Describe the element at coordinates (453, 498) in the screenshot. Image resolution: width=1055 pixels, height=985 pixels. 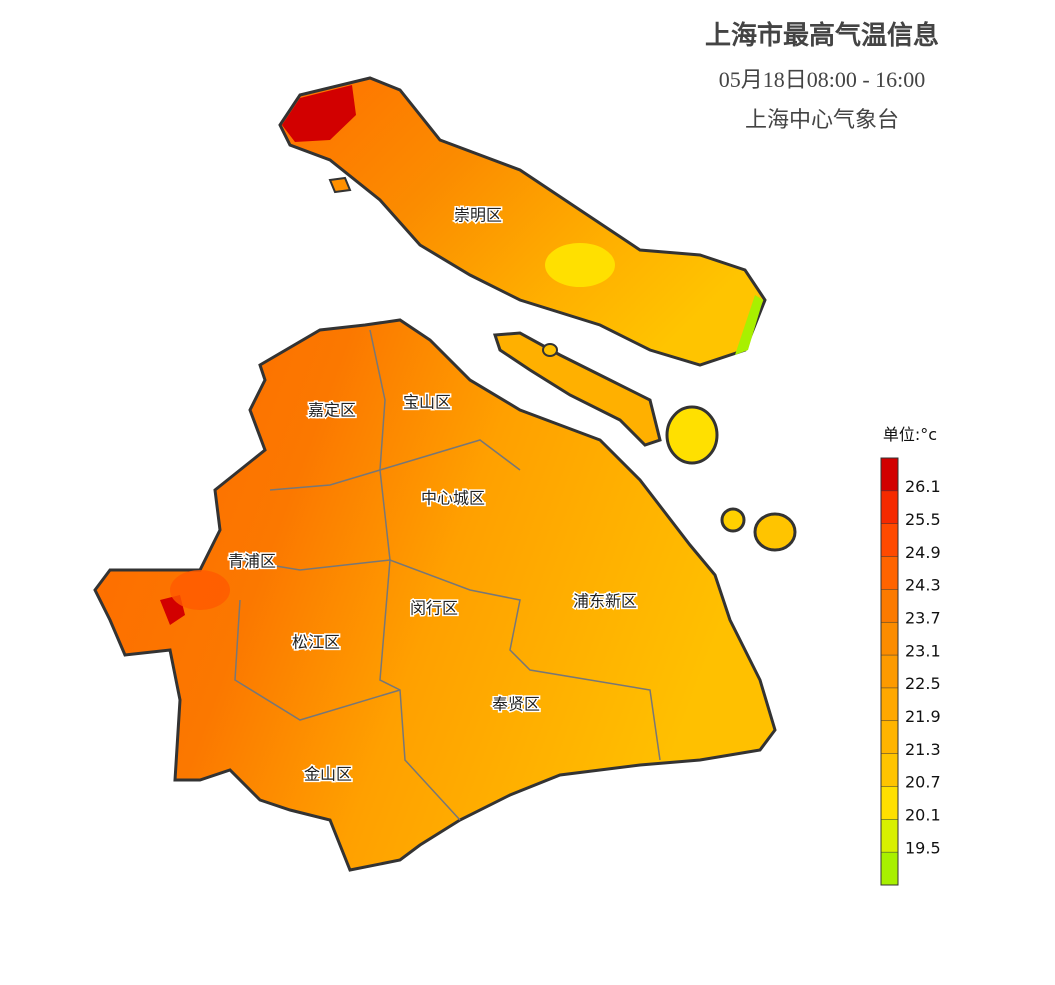
I see `district-label: 中心城区` at that location.